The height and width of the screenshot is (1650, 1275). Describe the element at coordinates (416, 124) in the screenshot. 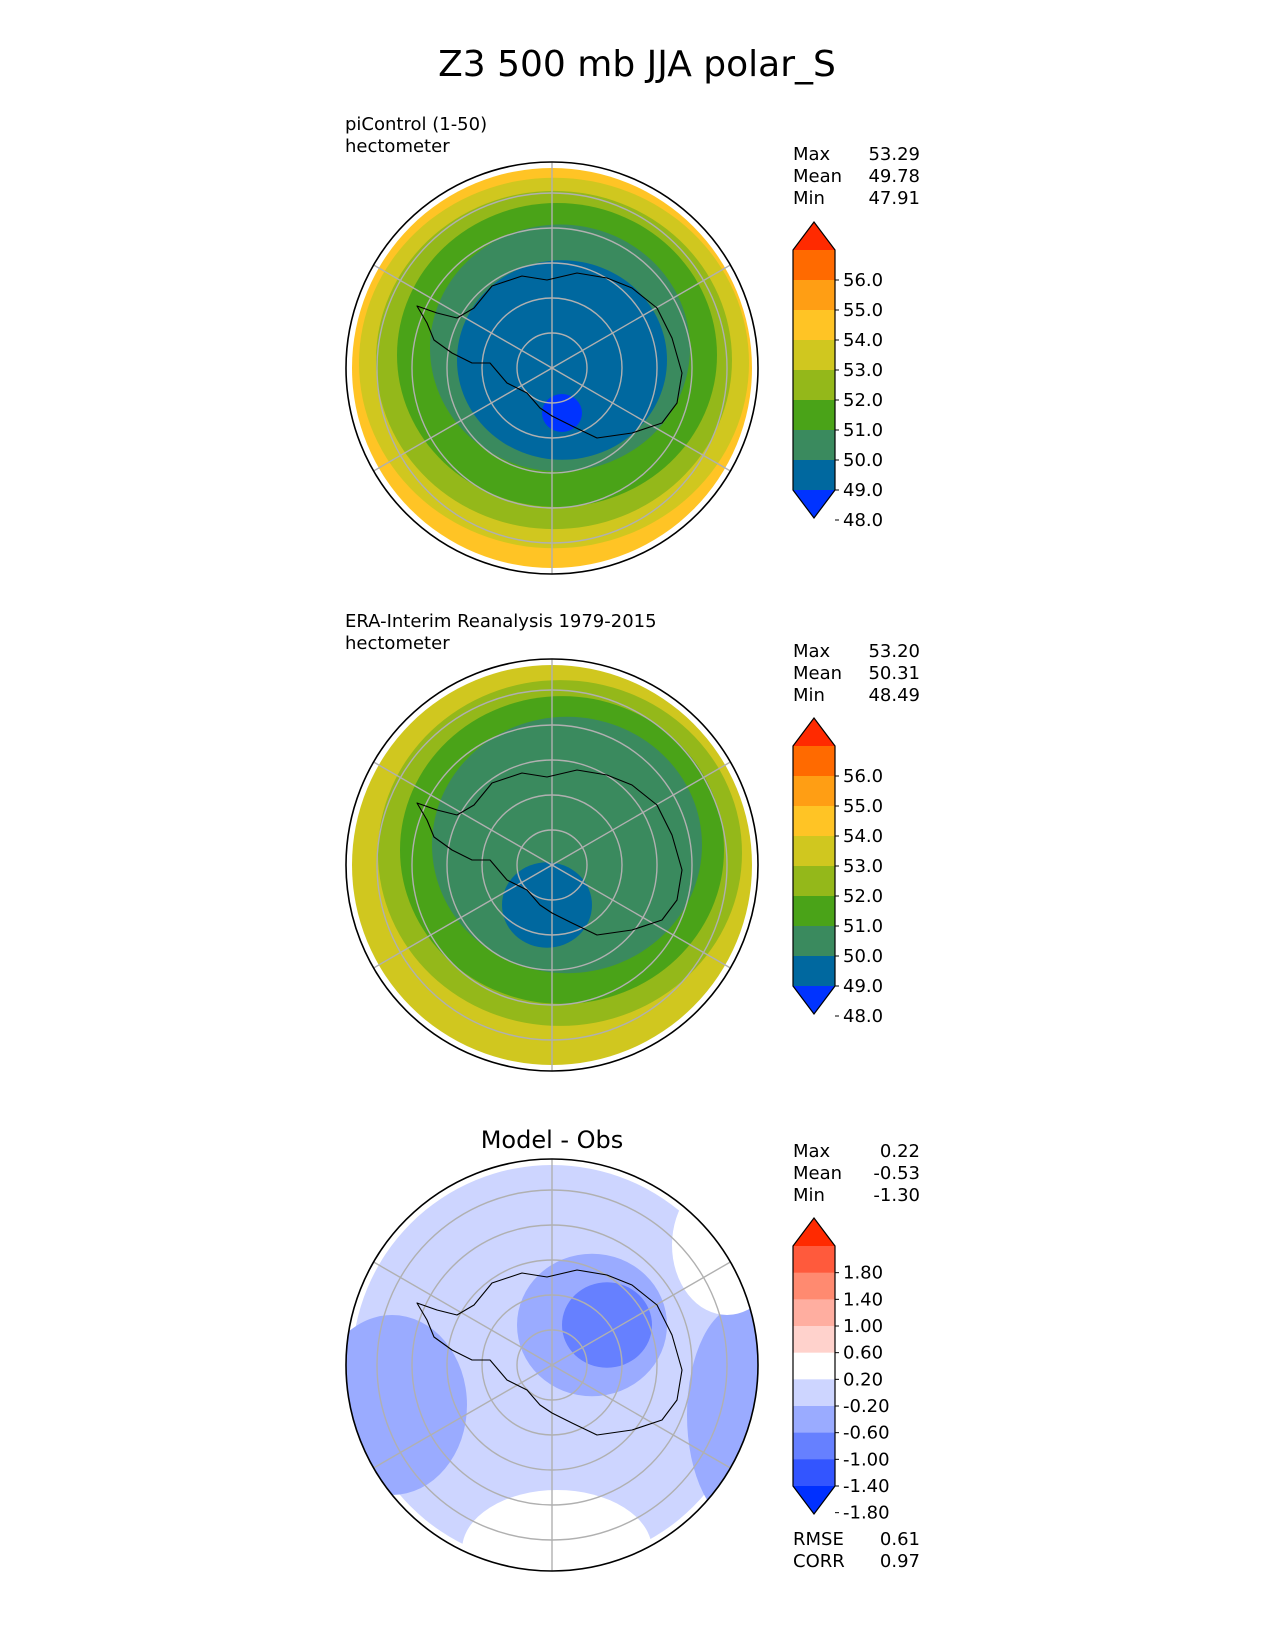

I see `panel-title-line: piControl (1-50)` at that location.